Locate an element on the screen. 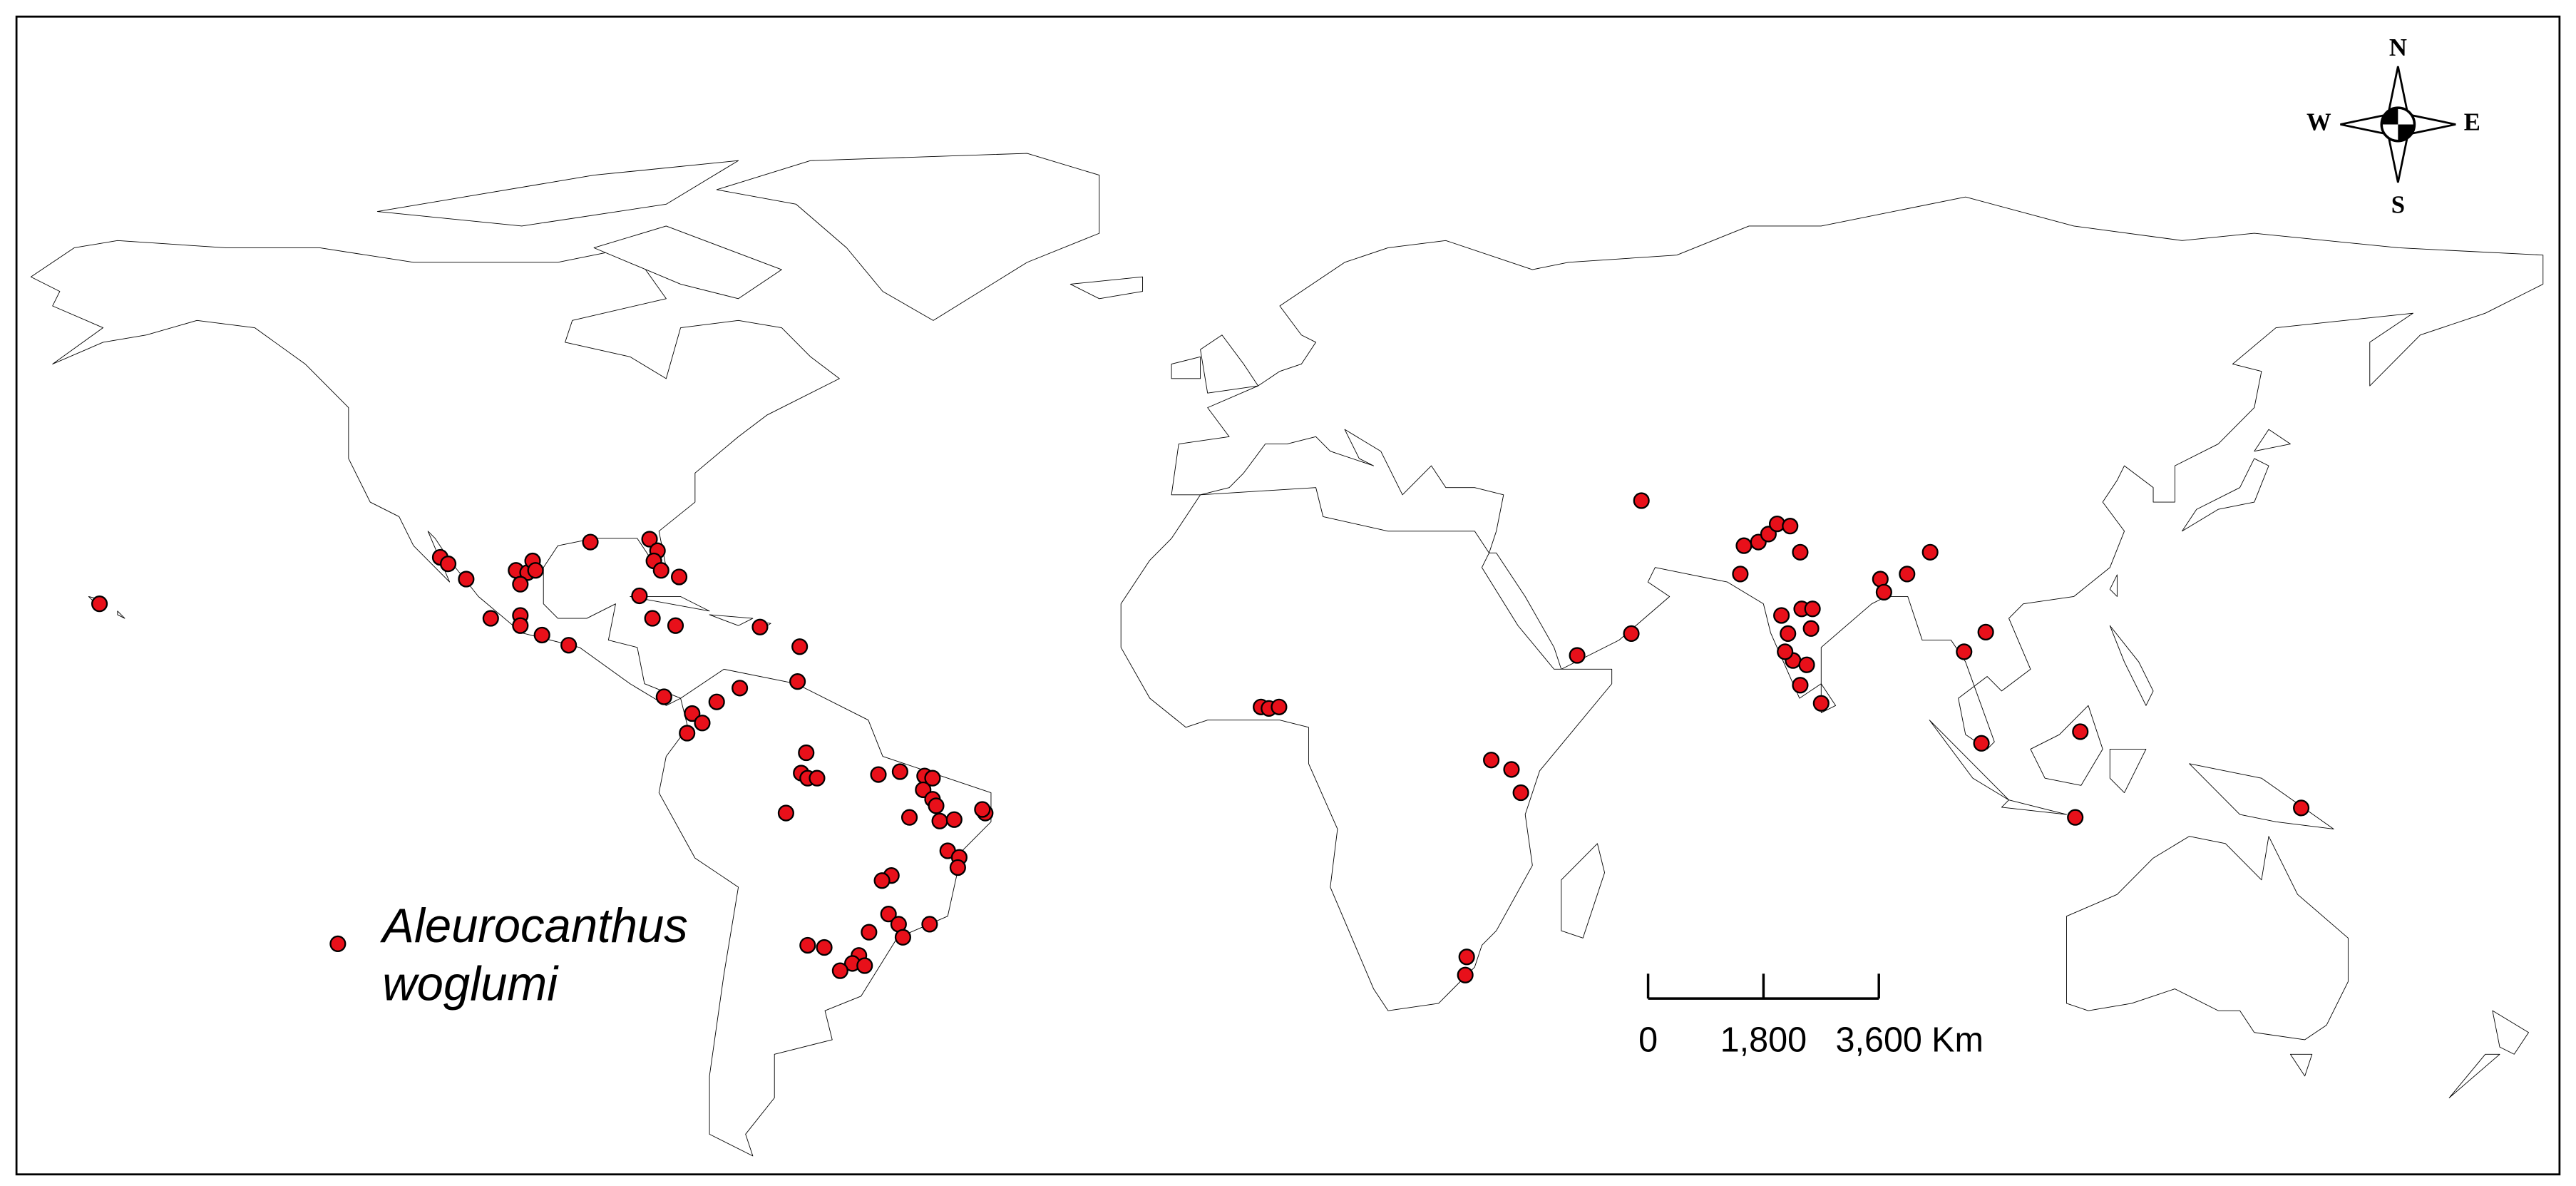 This screenshot has height=1186, width=2576. arctic-islands is located at coordinates (759, 229).